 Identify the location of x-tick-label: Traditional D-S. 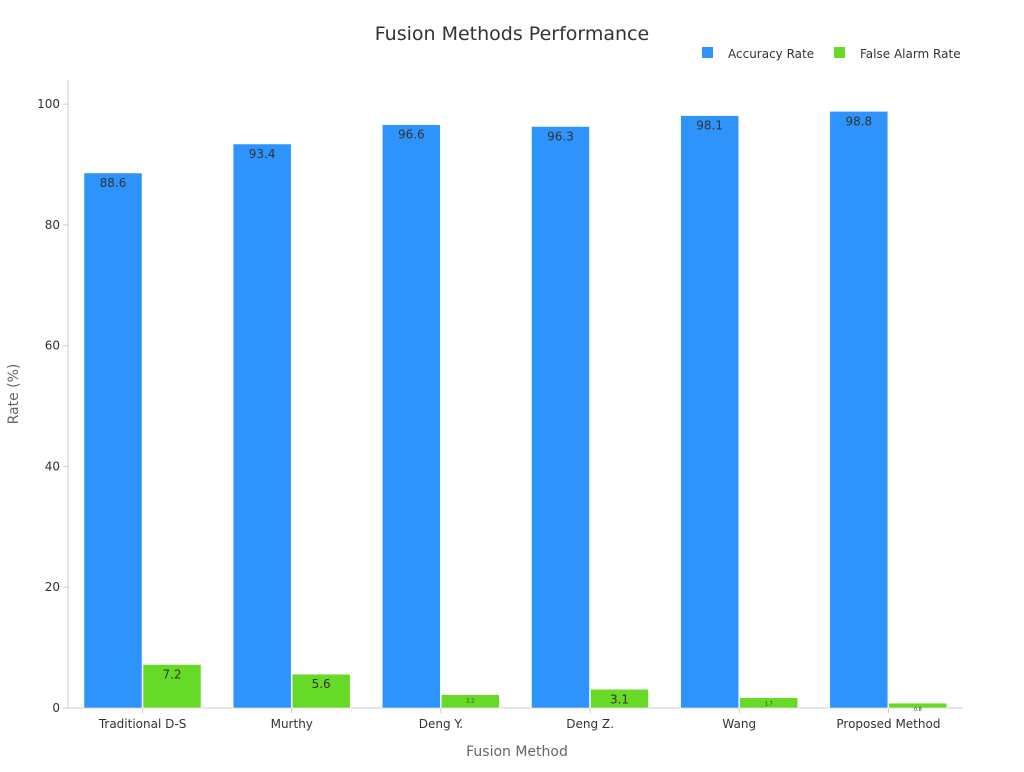
(142, 724).